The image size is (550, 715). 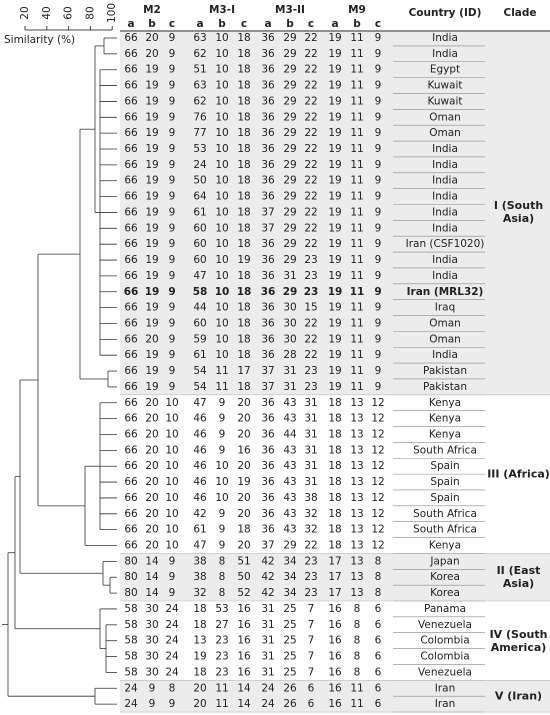 I want to click on cell-value: 17, so click(x=334, y=577).